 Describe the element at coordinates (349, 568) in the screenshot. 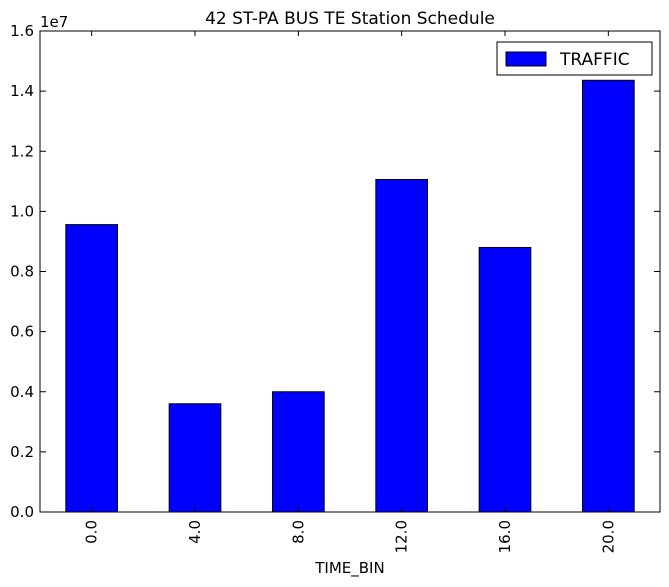

I see `x-axis-label: TIME_BIN` at that location.